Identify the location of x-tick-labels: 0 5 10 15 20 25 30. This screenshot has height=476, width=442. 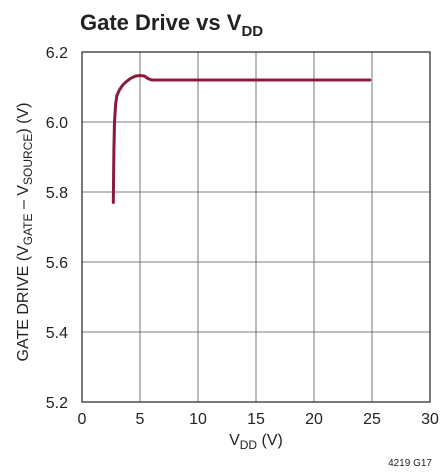
(258, 419).